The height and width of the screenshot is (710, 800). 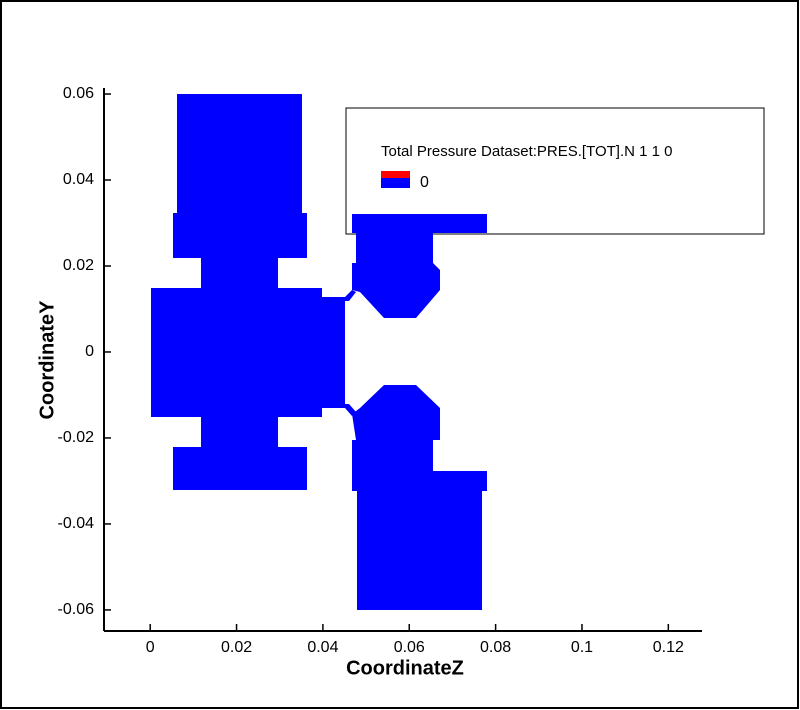 What do you see at coordinates (405, 668) in the screenshot?
I see `x-axis-title: CoordinateZ` at bounding box center [405, 668].